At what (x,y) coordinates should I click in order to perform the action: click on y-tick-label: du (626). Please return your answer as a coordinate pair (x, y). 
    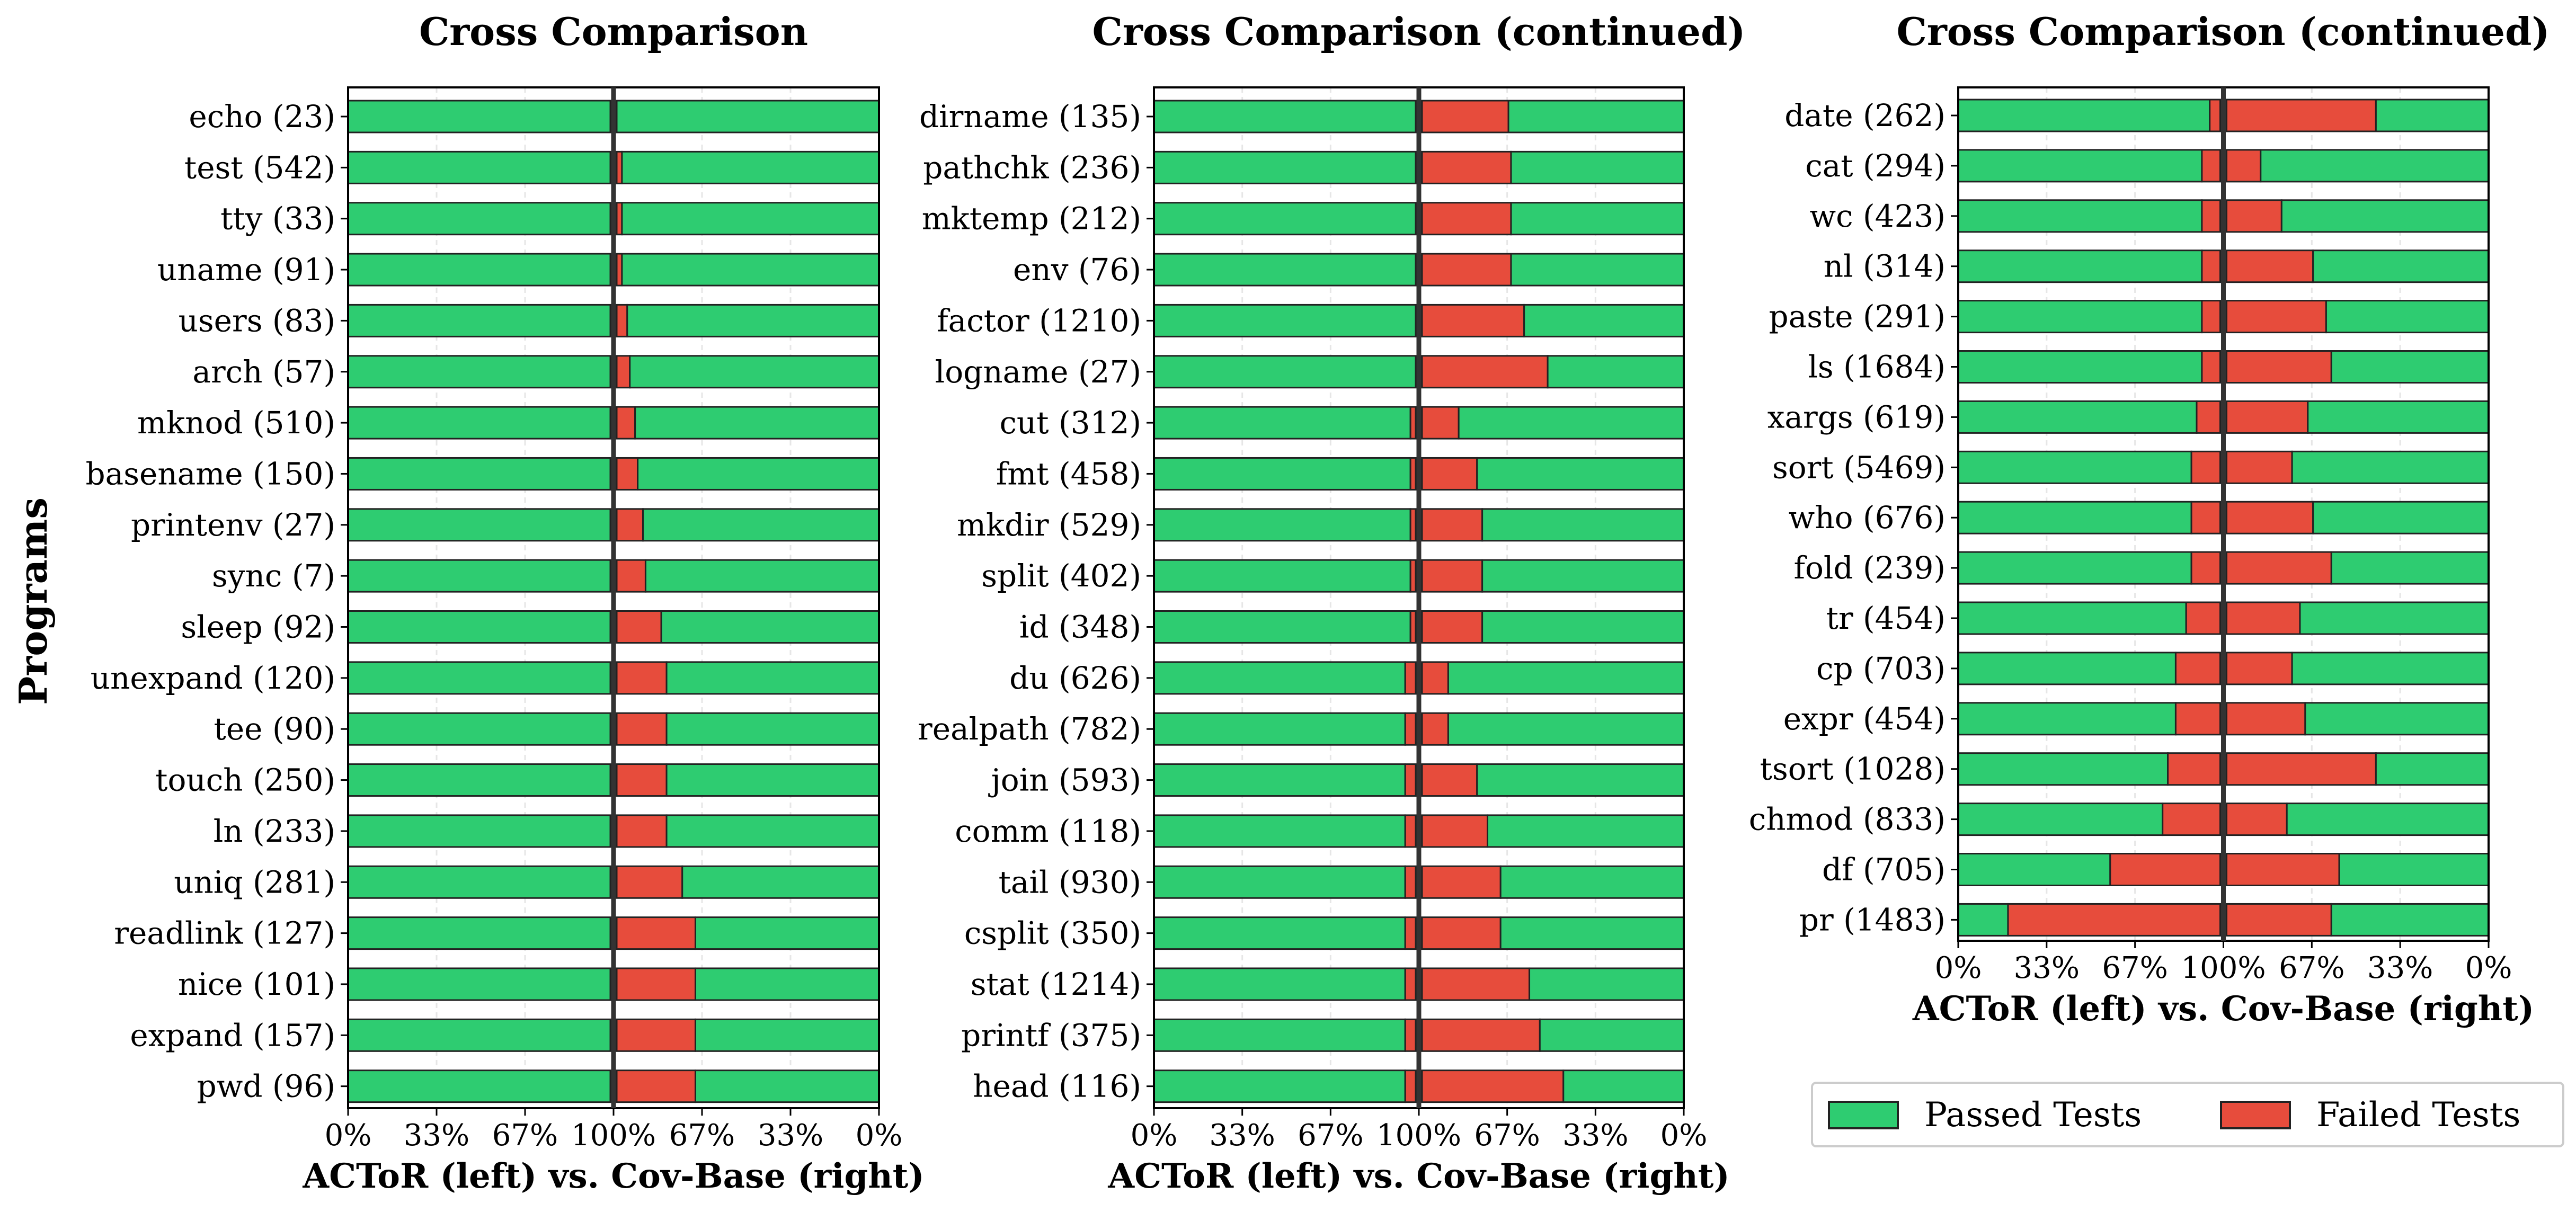
    Looking at the image, I should click on (1075, 678).